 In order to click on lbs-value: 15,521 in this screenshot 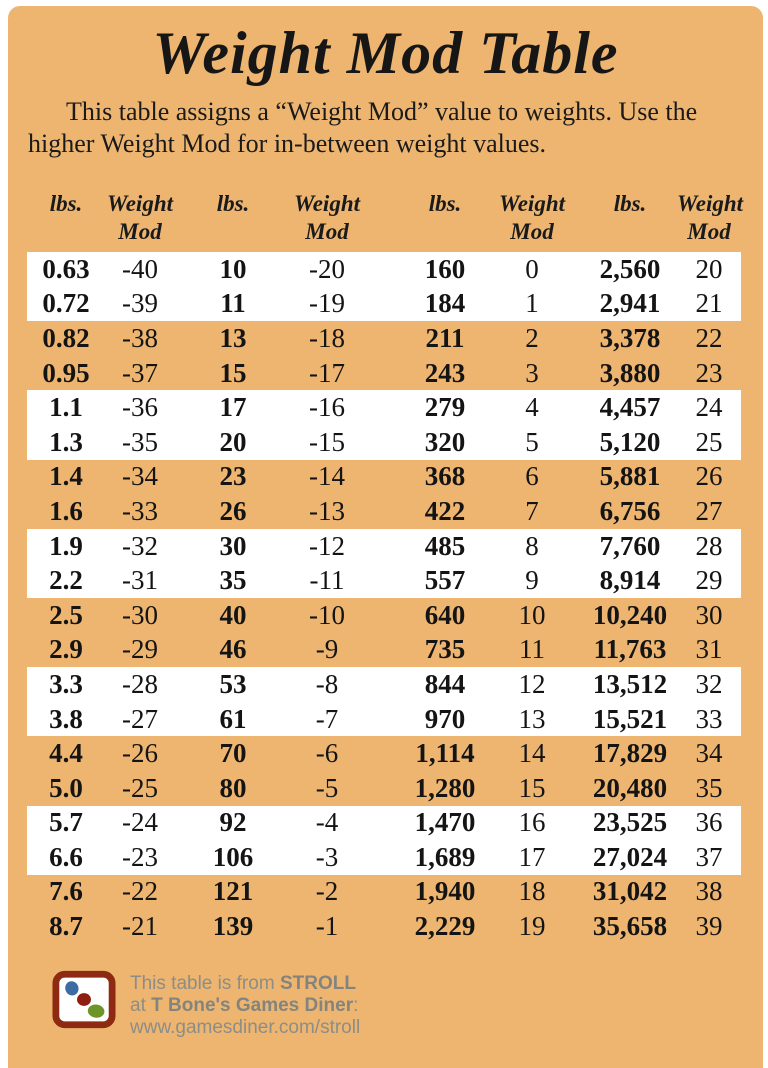, I will do `click(630, 718)`.